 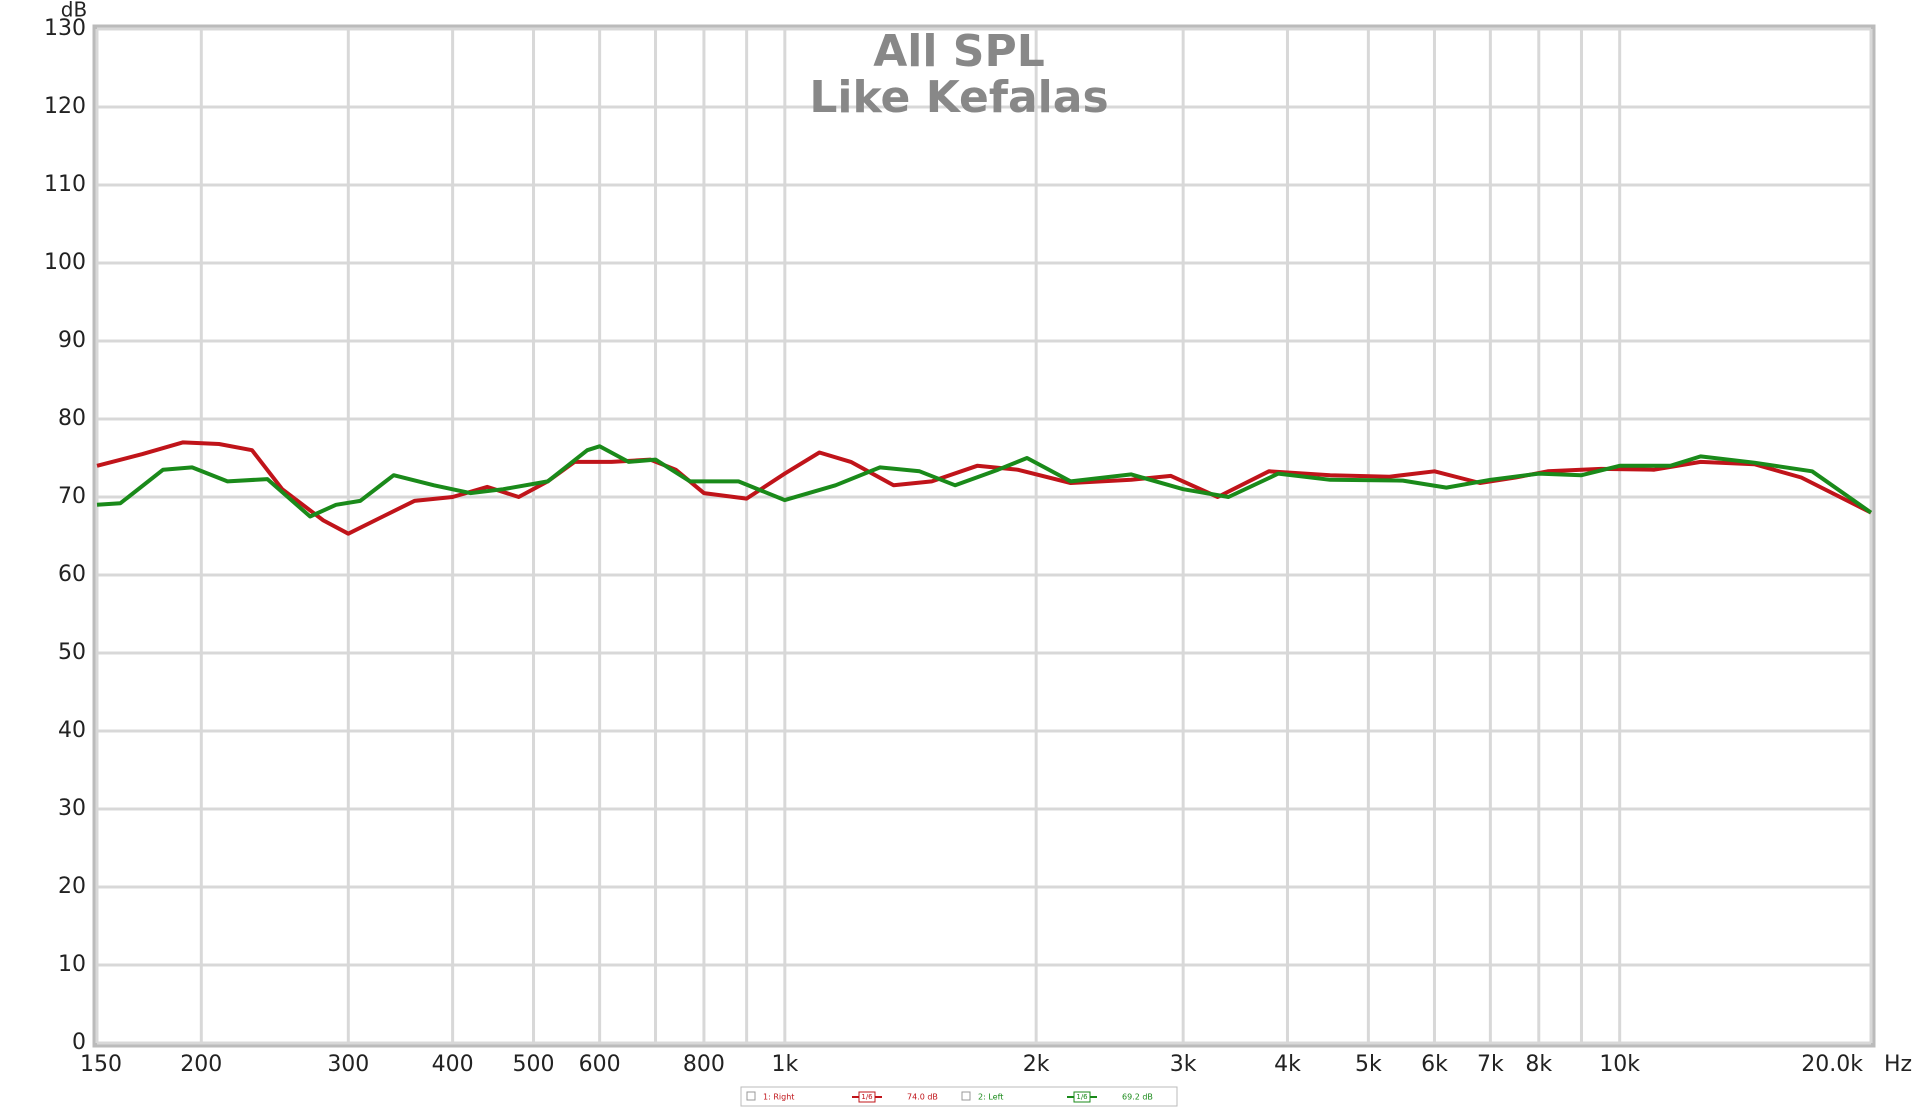 What do you see at coordinates (990, 1097) in the screenshot?
I see `legend-label: 2: Left` at bounding box center [990, 1097].